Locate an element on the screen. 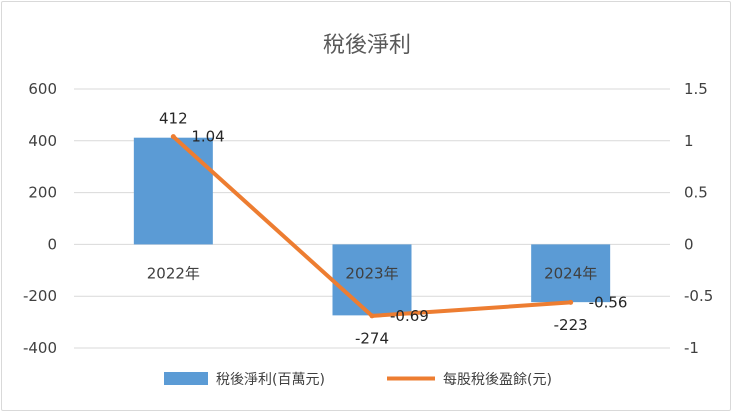 The width and height of the screenshot is (734, 414). bar-data-label: 412 is located at coordinates (173, 119).